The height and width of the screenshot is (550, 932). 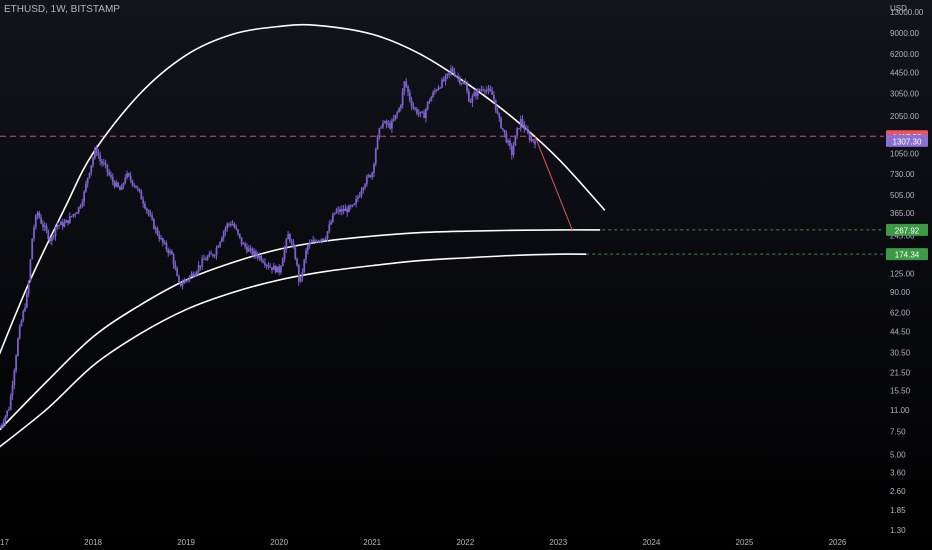 What do you see at coordinates (4, 542) in the screenshot?
I see `x-tick-label: 2017` at bounding box center [4, 542].